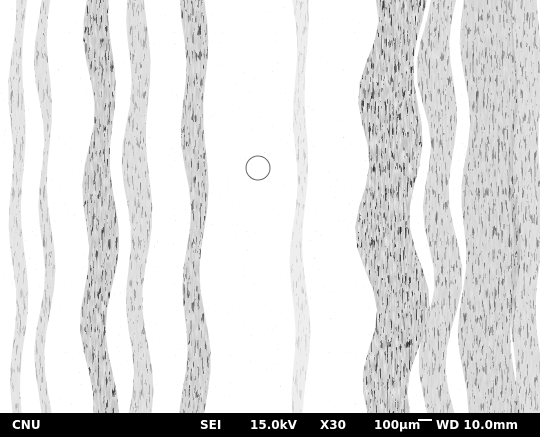 The height and width of the screenshot is (437, 540). Describe the element at coordinates (425, 420) in the screenshot. I see `scale-bar` at that location.